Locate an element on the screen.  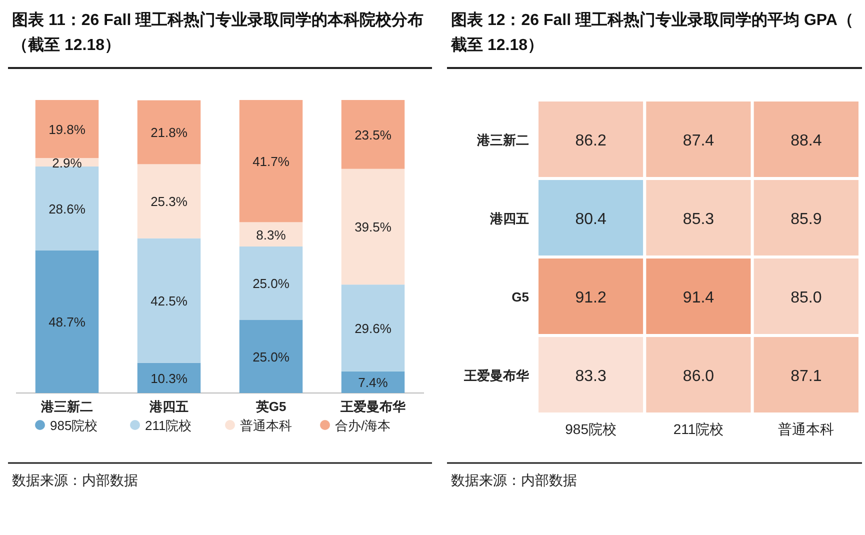
data-label: 41.7% is located at coordinates (271, 162).